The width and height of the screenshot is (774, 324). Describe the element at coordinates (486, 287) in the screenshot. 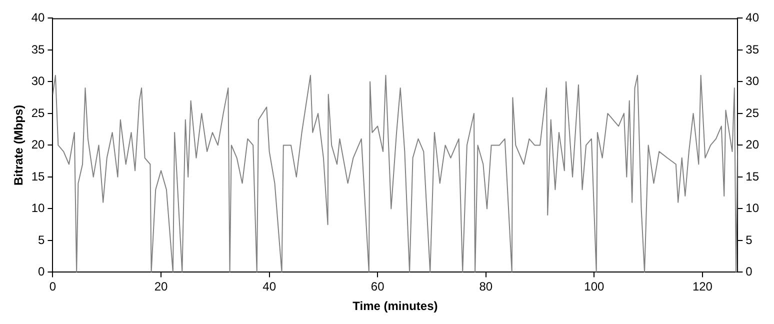

I see `x-tick-label: 80` at that location.